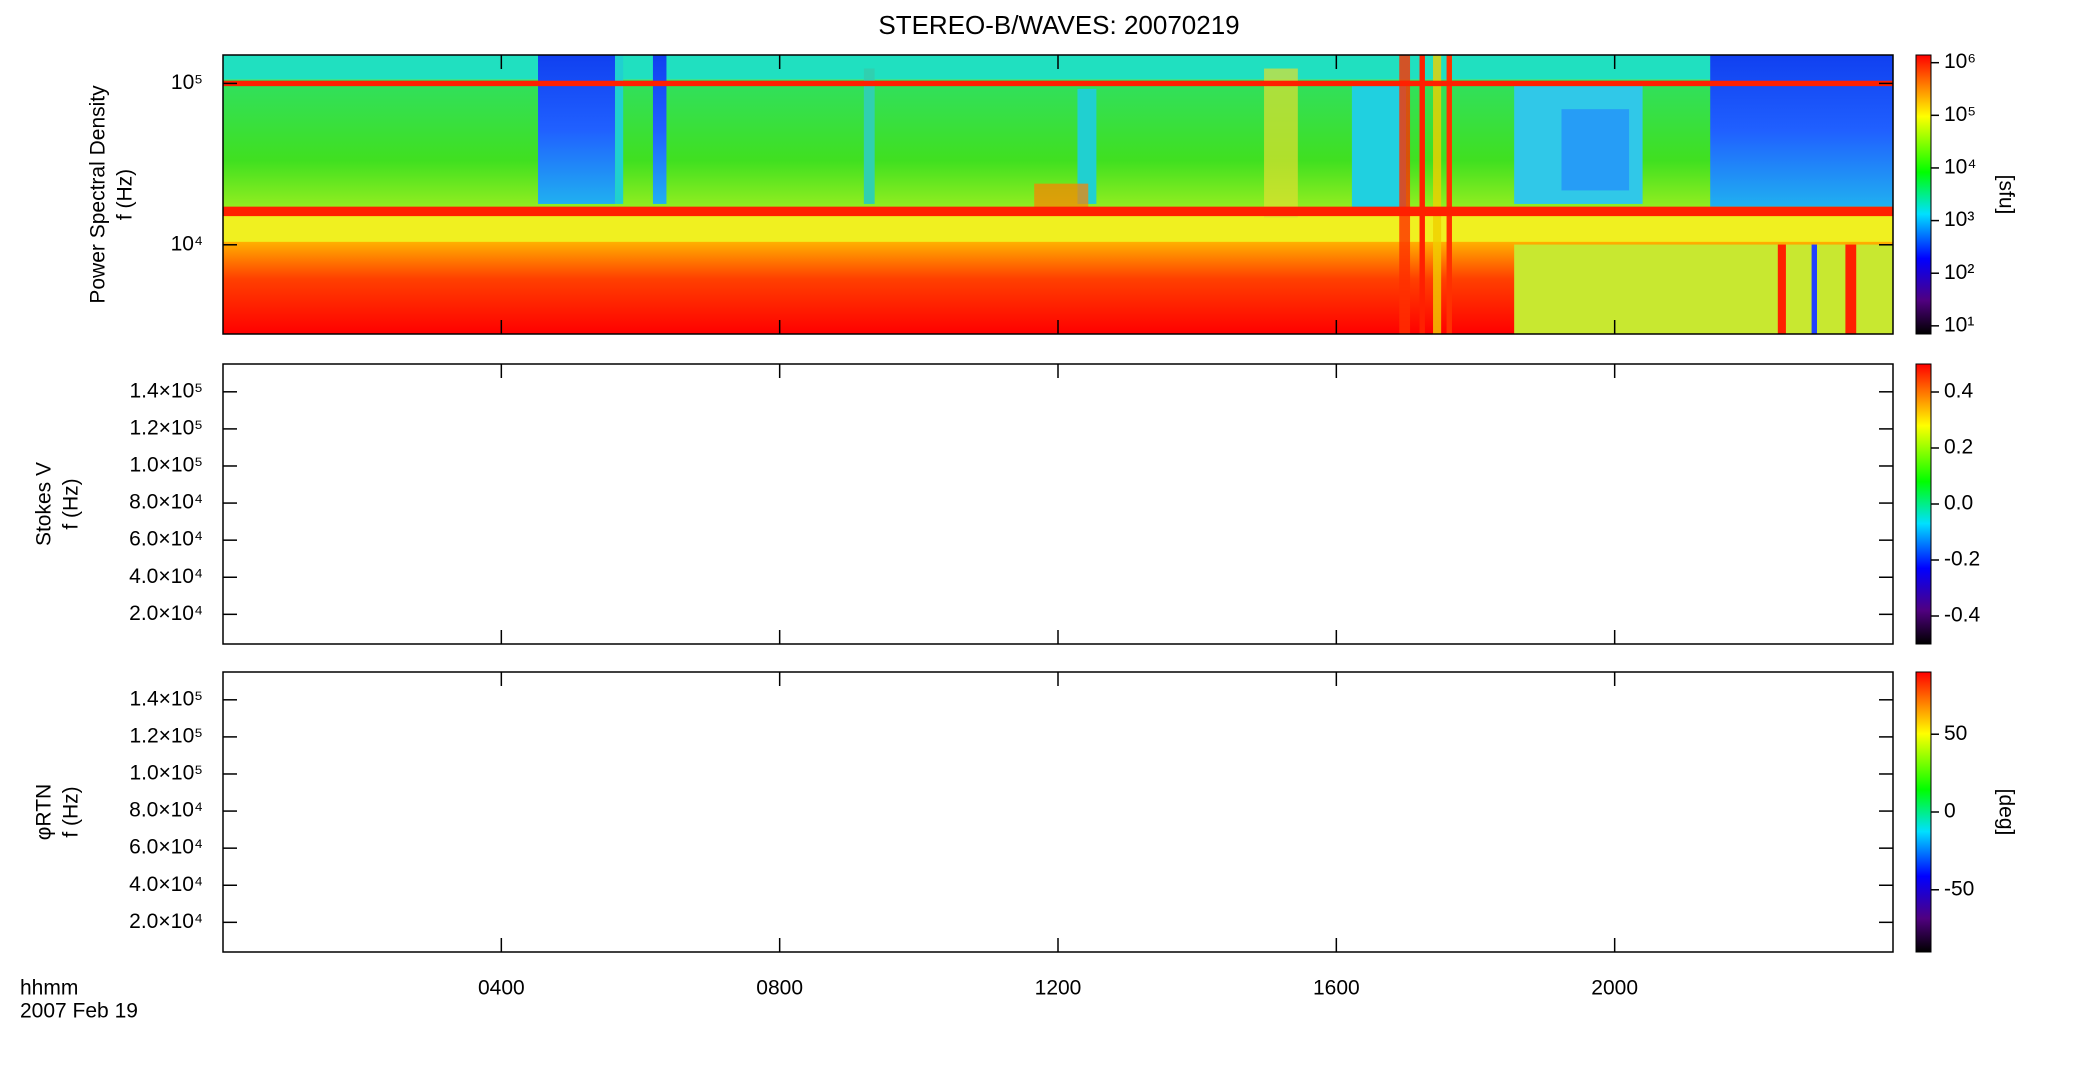  What do you see at coordinates (187, 243) in the screenshot?
I see `y-tick-label: 10⁴` at bounding box center [187, 243].